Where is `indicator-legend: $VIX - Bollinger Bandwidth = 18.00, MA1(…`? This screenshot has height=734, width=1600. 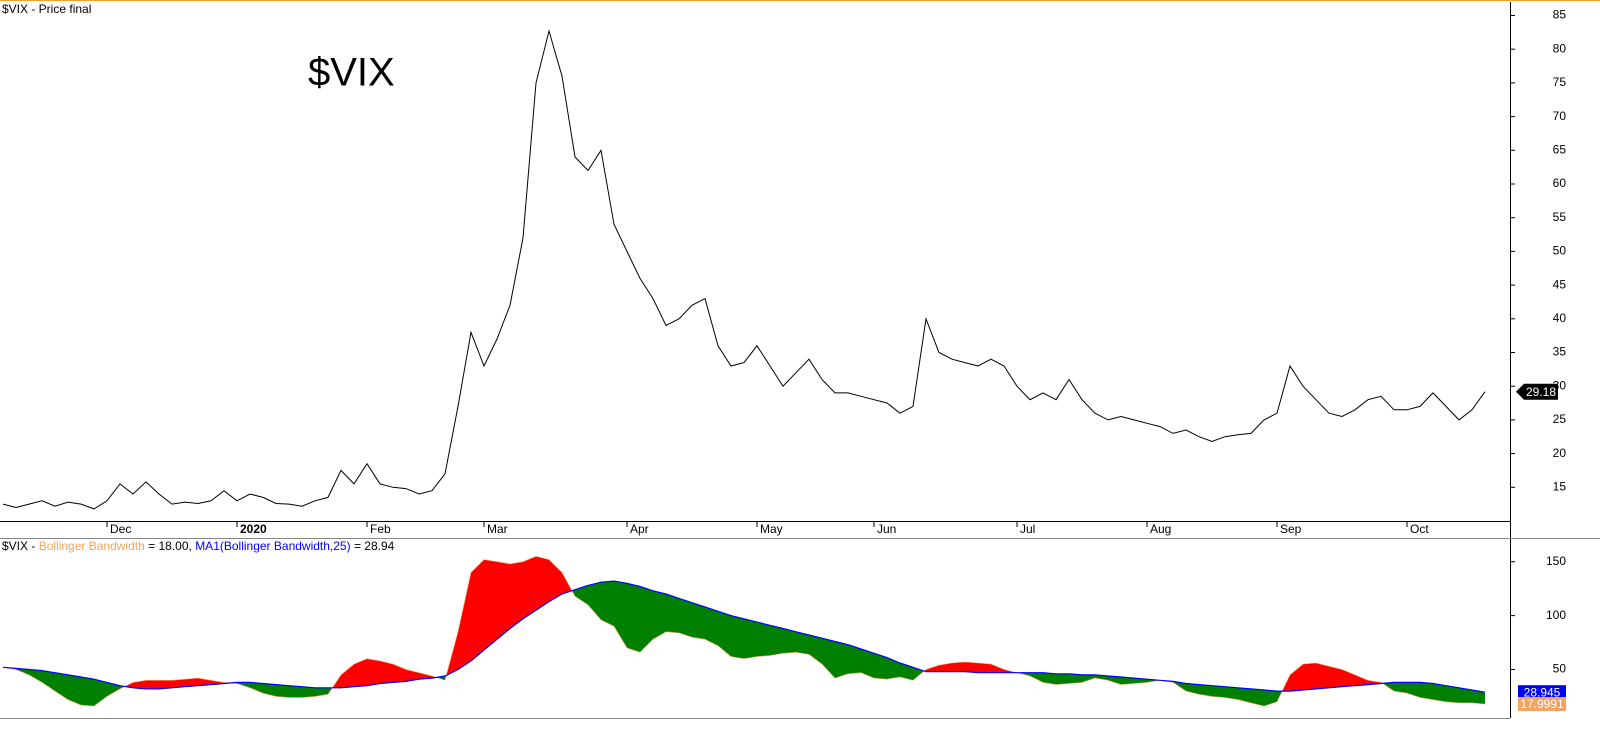
indicator-legend: $VIX - Bollinger Bandwidth = 18.00, MA1(… is located at coordinates (198, 546).